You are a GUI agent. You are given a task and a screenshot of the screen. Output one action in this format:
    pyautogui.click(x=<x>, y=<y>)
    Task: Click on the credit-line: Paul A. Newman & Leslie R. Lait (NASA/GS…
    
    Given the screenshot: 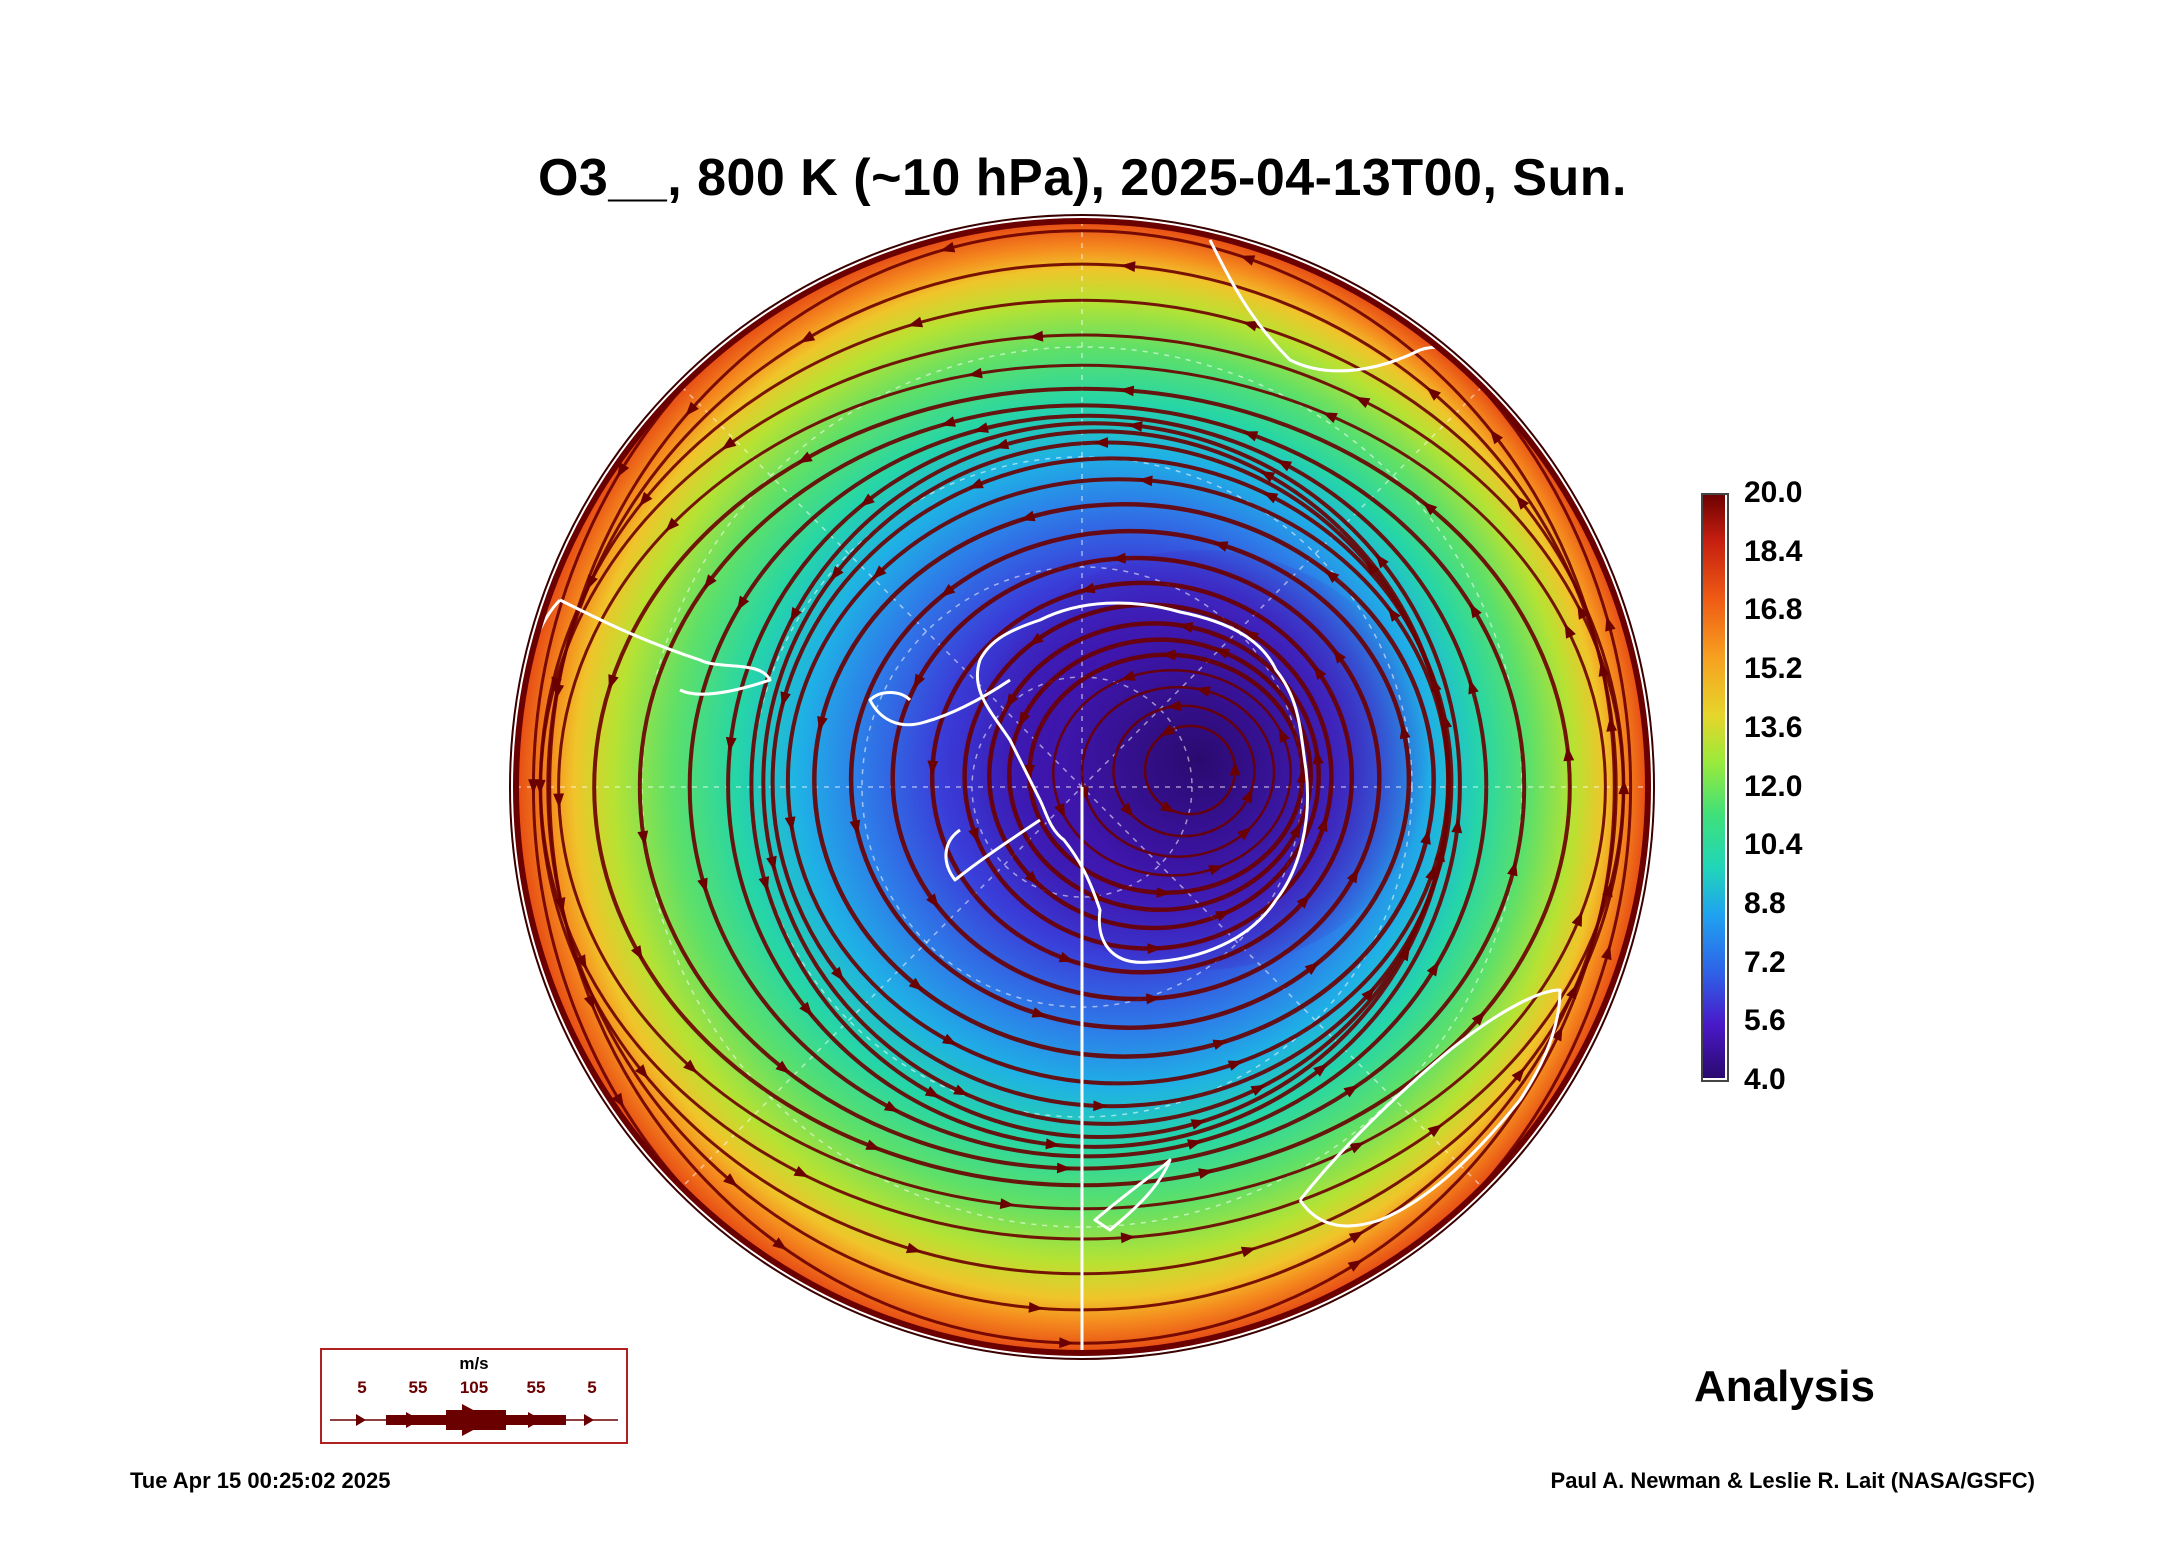 What is the action you would take?
    pyautogui.click(x=1792, y=1480)
    